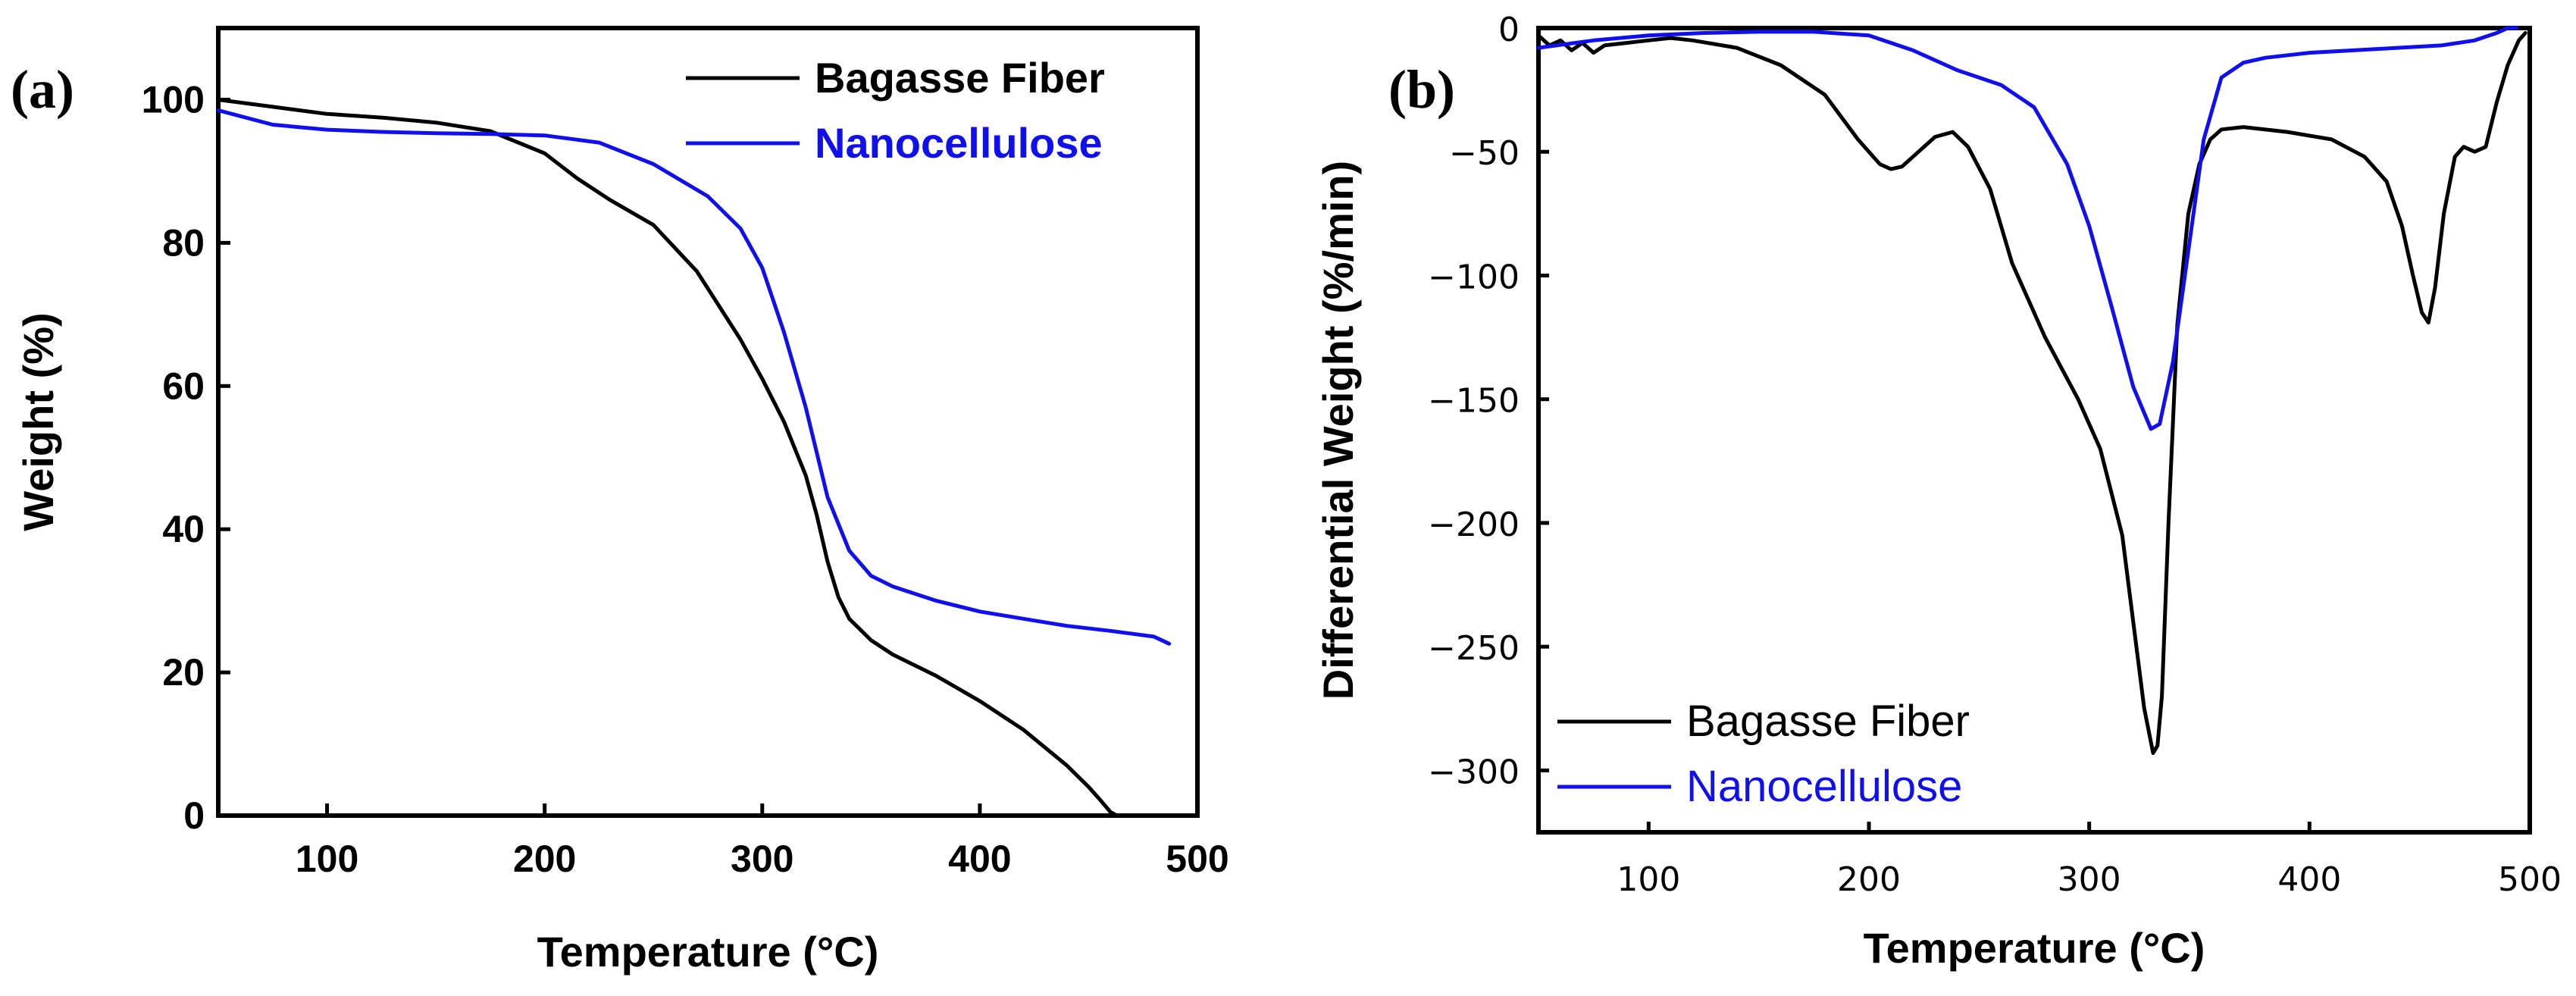 This screenshot has height=996, width=2576. Describe the element at coordinates (184, 529) in the screenshot. I see `y-tick-label: 40` at that location.